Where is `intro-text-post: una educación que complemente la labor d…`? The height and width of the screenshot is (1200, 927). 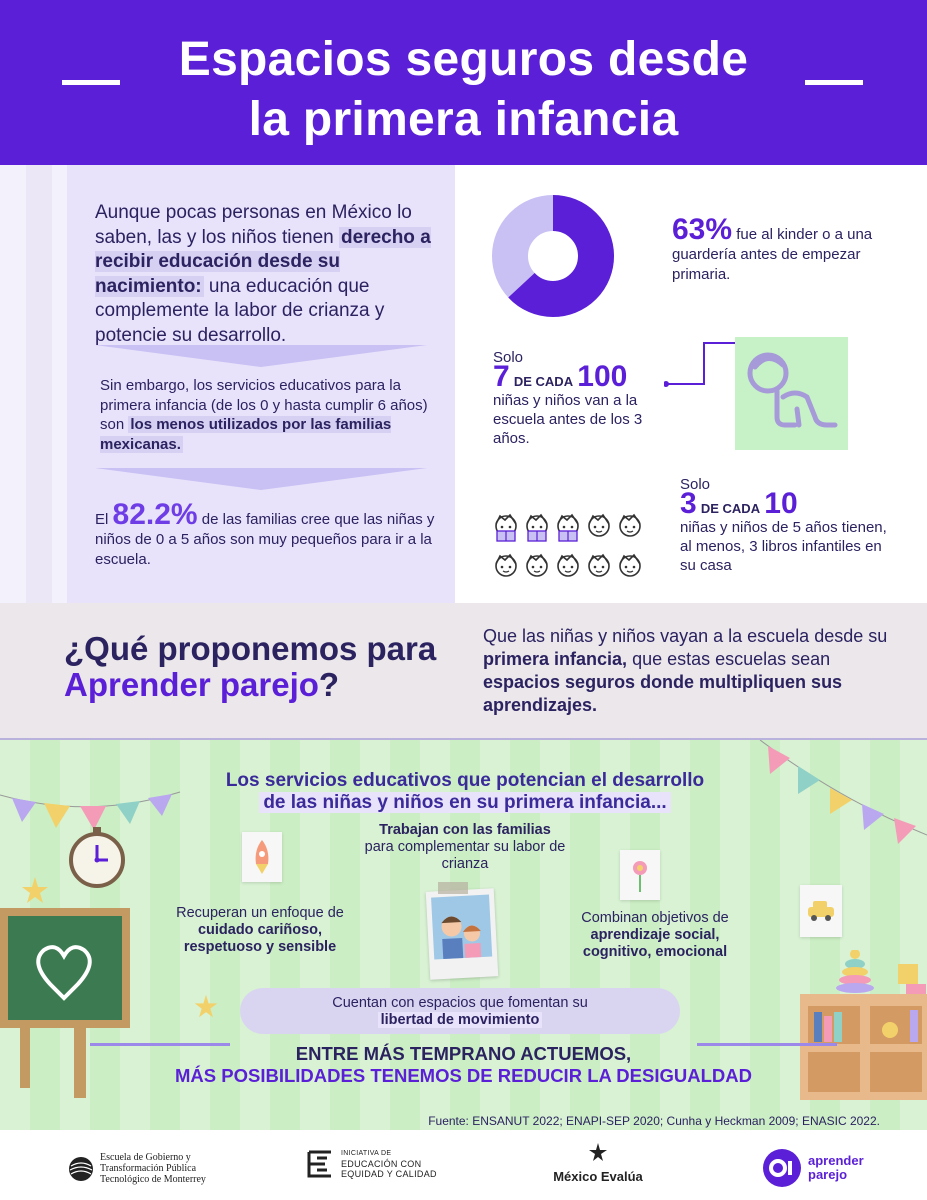 intro-text-post: una educación que complemente la labor d… is located at coordinates (240, 310).